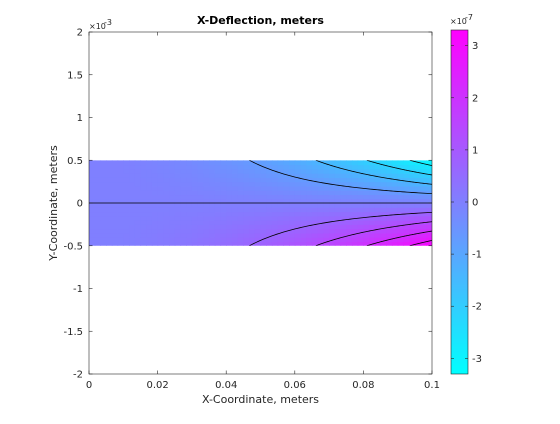 Image resolution: width=560 pixels, height=424 pixels. I want to click on x-tick-label: 0, so click(89, 385).